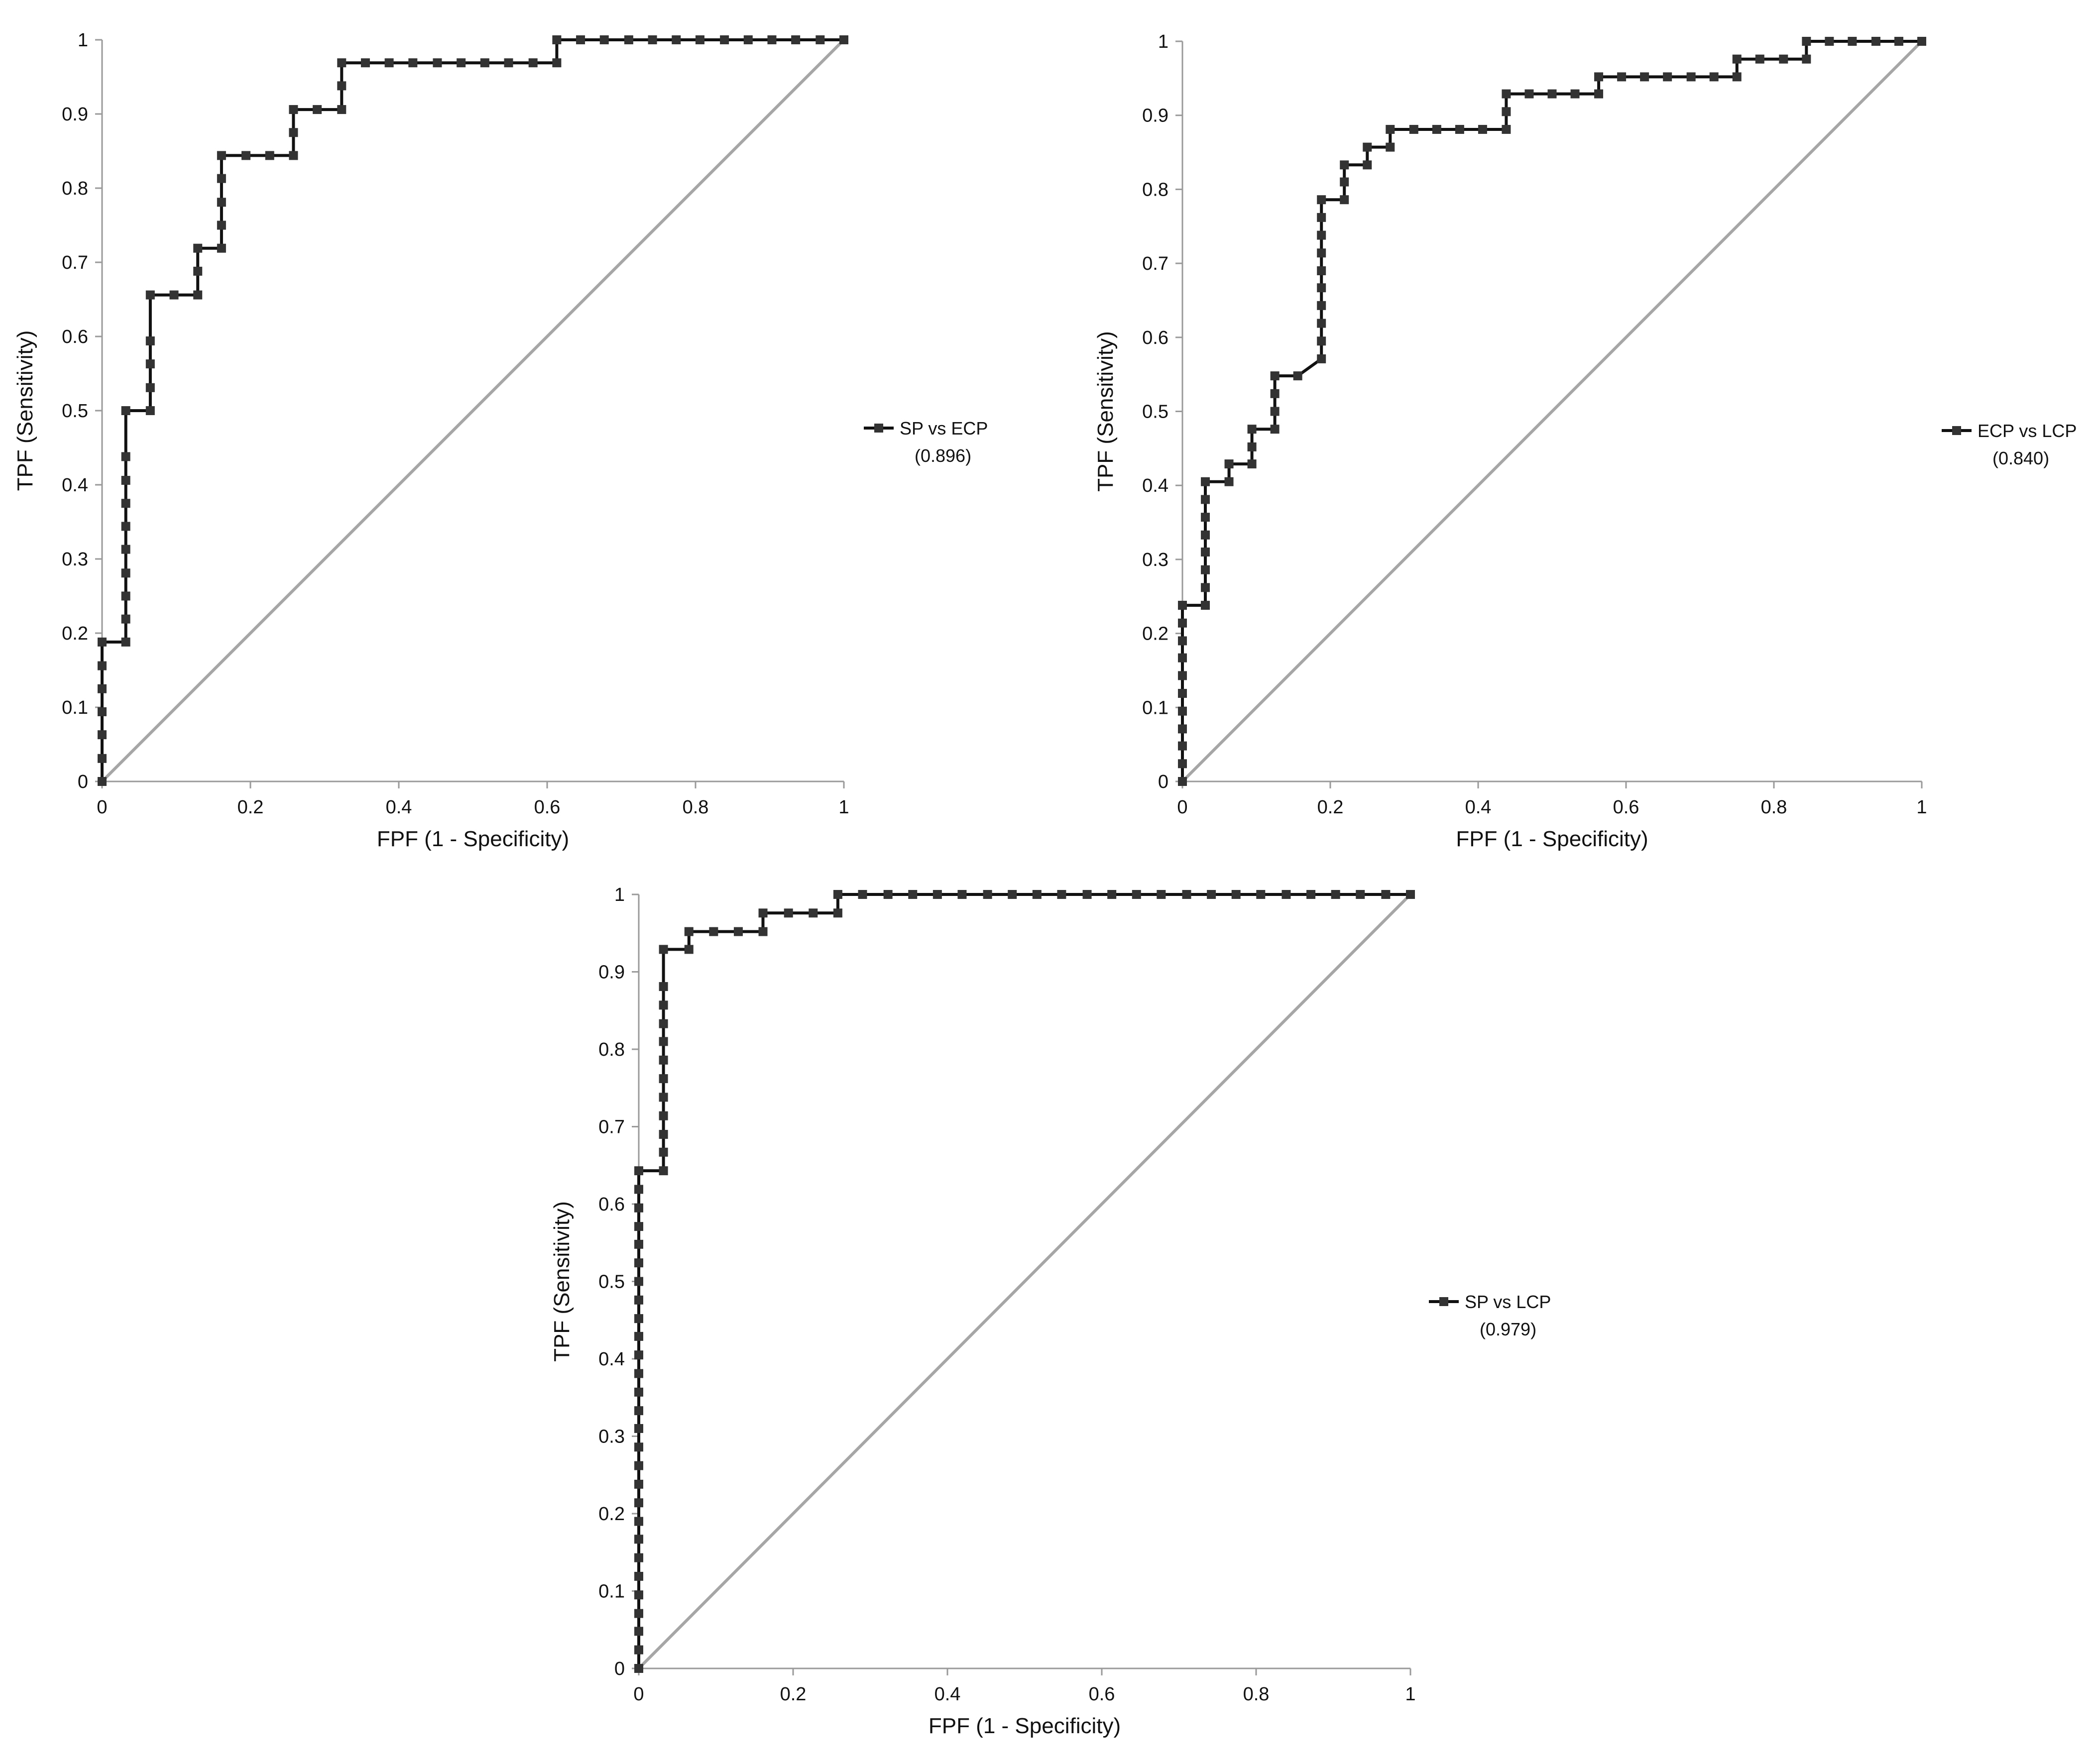 The height and width of the screenshot is (1764, 2099). What do you see at coordinates (944, 428) in the screenshot?
I see `legend-series-name: SP vs ECP` at bounding box center [944, 428].